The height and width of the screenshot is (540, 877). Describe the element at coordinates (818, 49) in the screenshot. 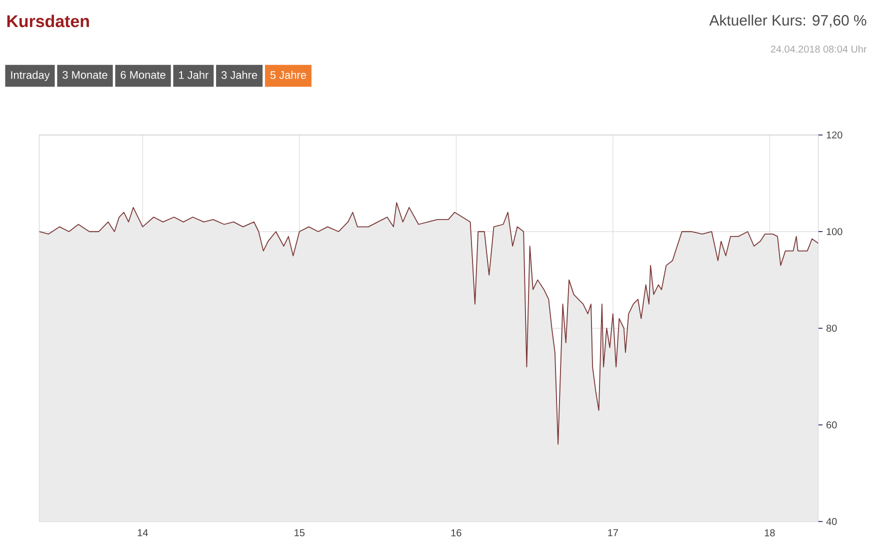

I see `text: 24.04.2018 08:04 Uhr` at that location.